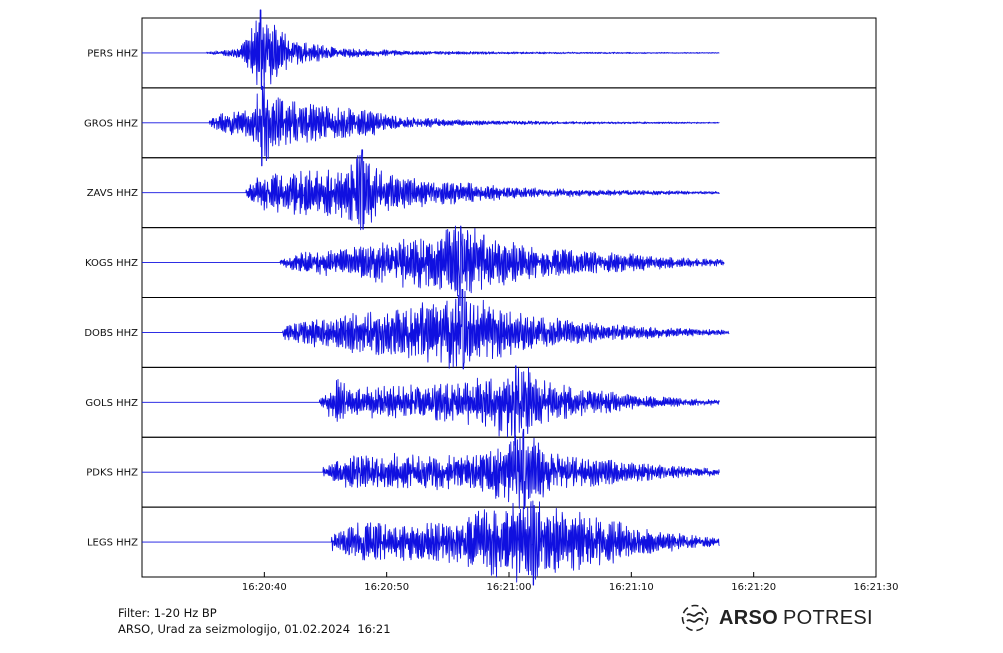 This screenshot has width=1003, height=653. What do you see at coordinates (111, 263) in the screenshot?
I see `label-kogs-hhz: KOGS HHZ` at bounding box center [111, 263].